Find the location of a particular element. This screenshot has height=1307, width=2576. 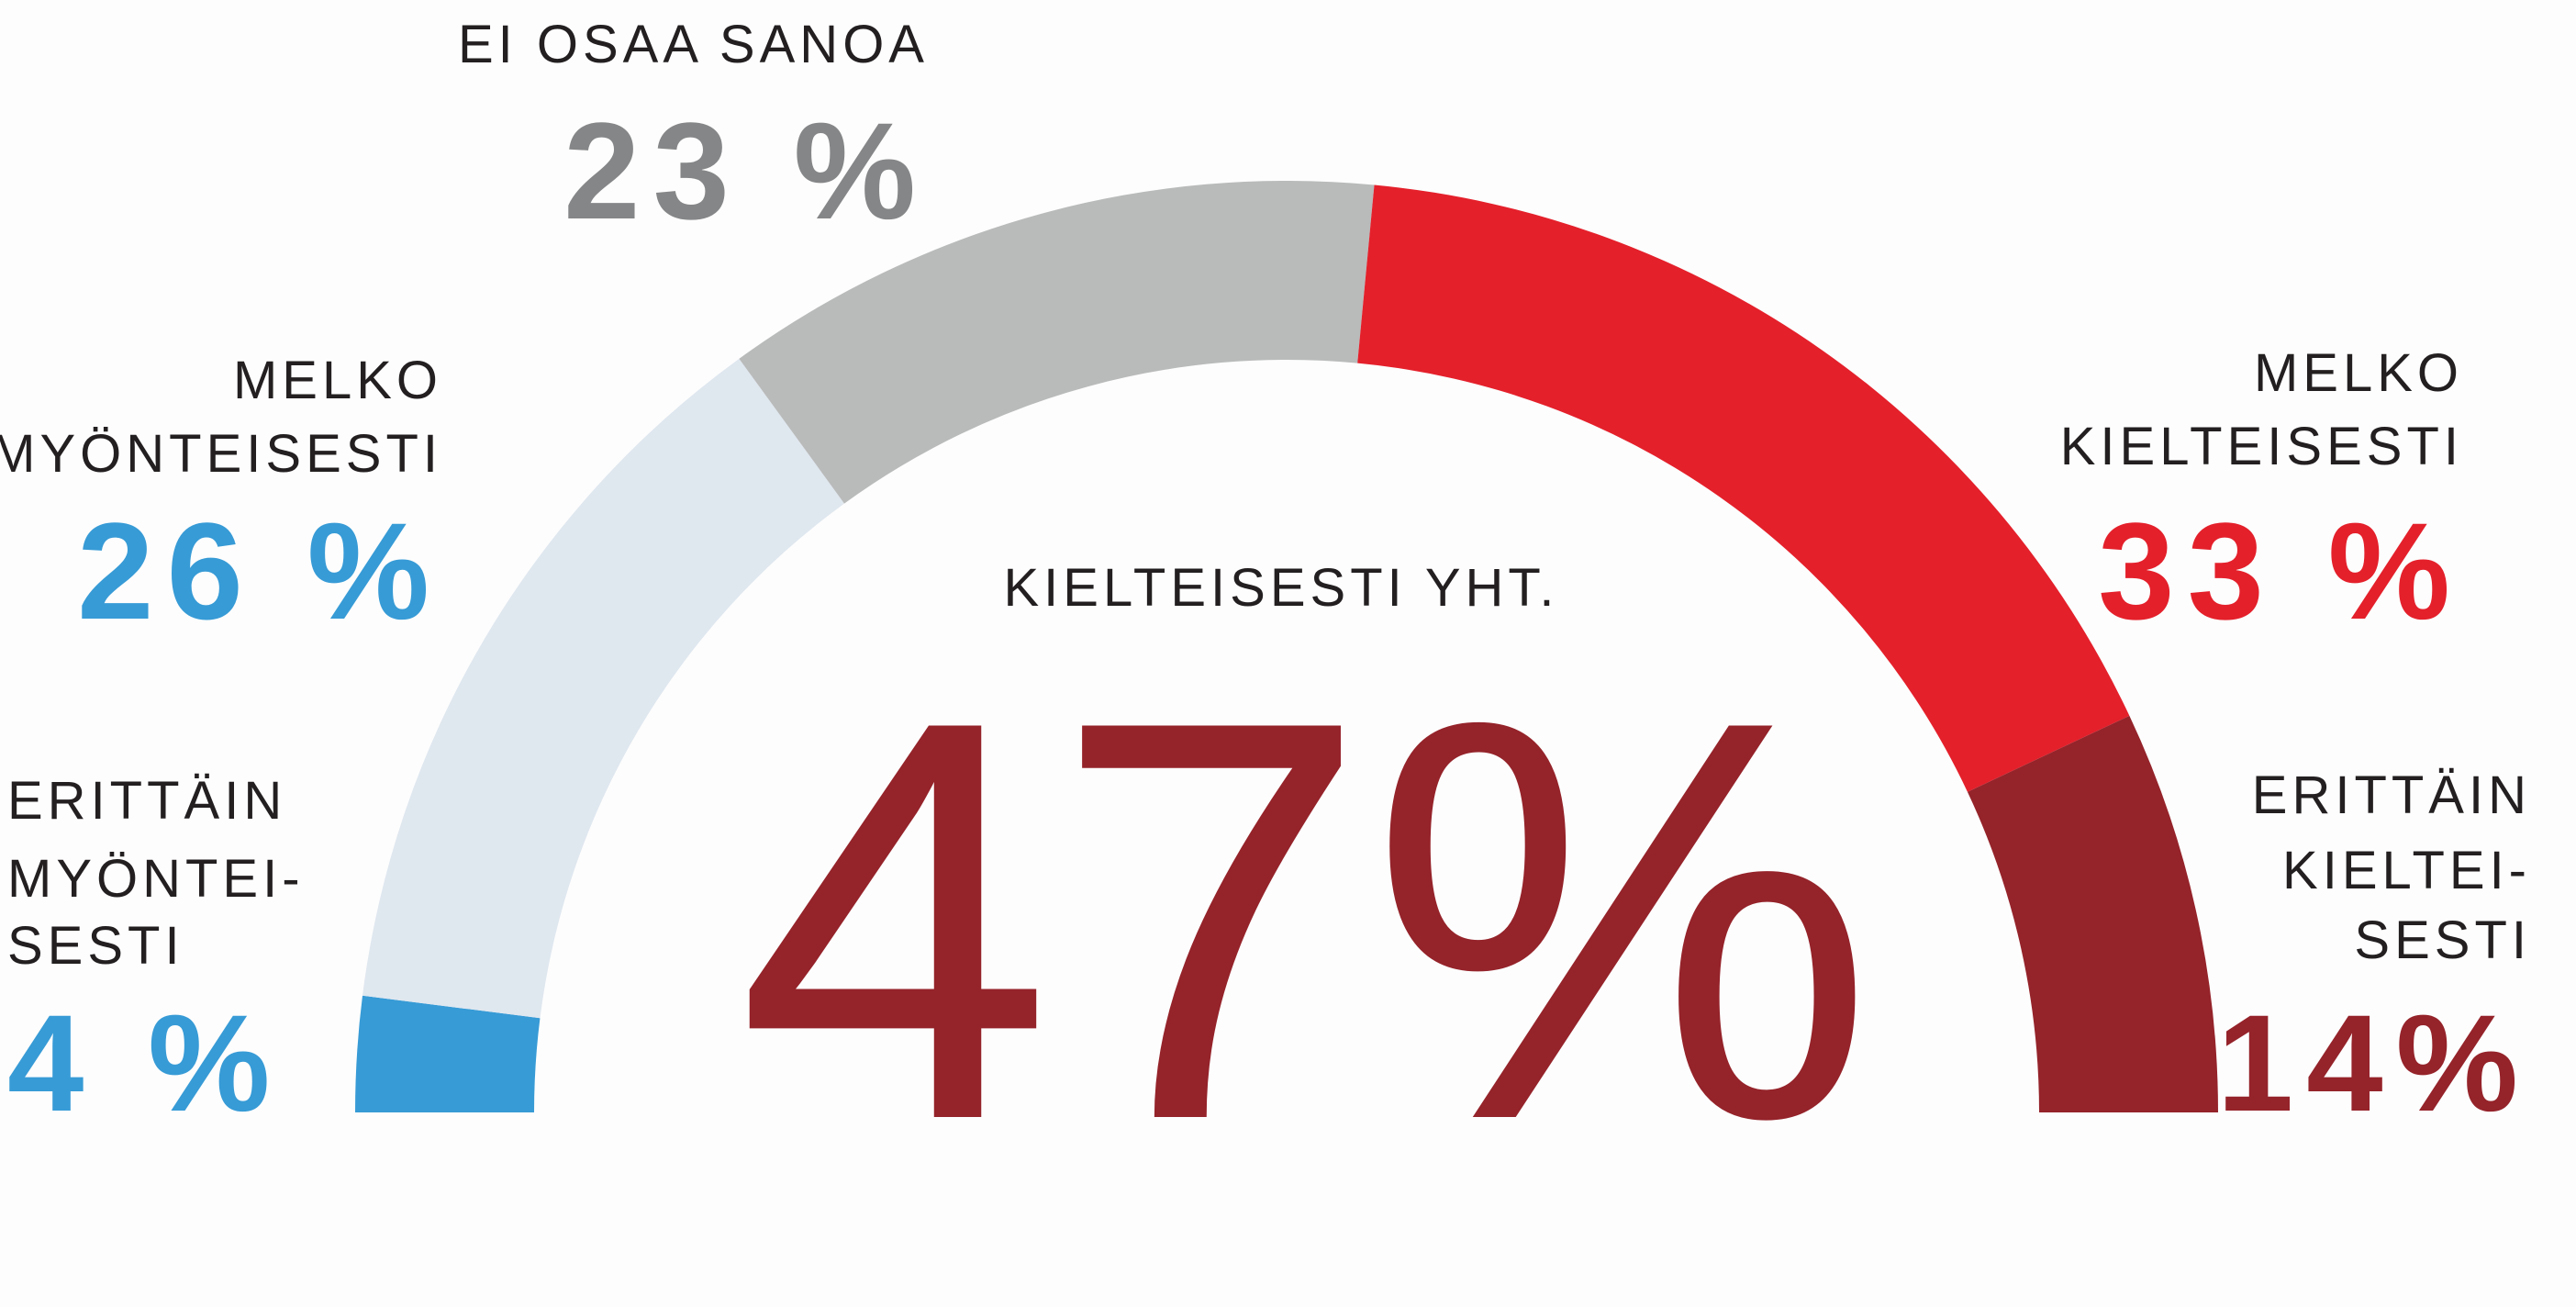

summary-label: KIELTEISESTI YHT. is located at coordinates (1280, 588).